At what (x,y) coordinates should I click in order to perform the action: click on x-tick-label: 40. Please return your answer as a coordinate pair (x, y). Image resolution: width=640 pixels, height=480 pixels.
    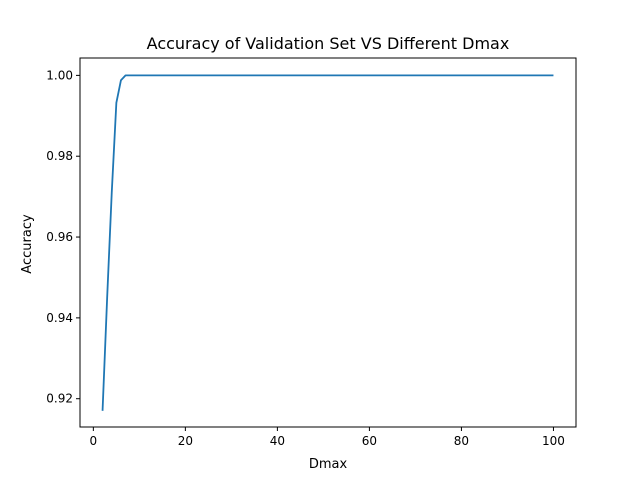
    Looking at the image, I should click on (277, 441).